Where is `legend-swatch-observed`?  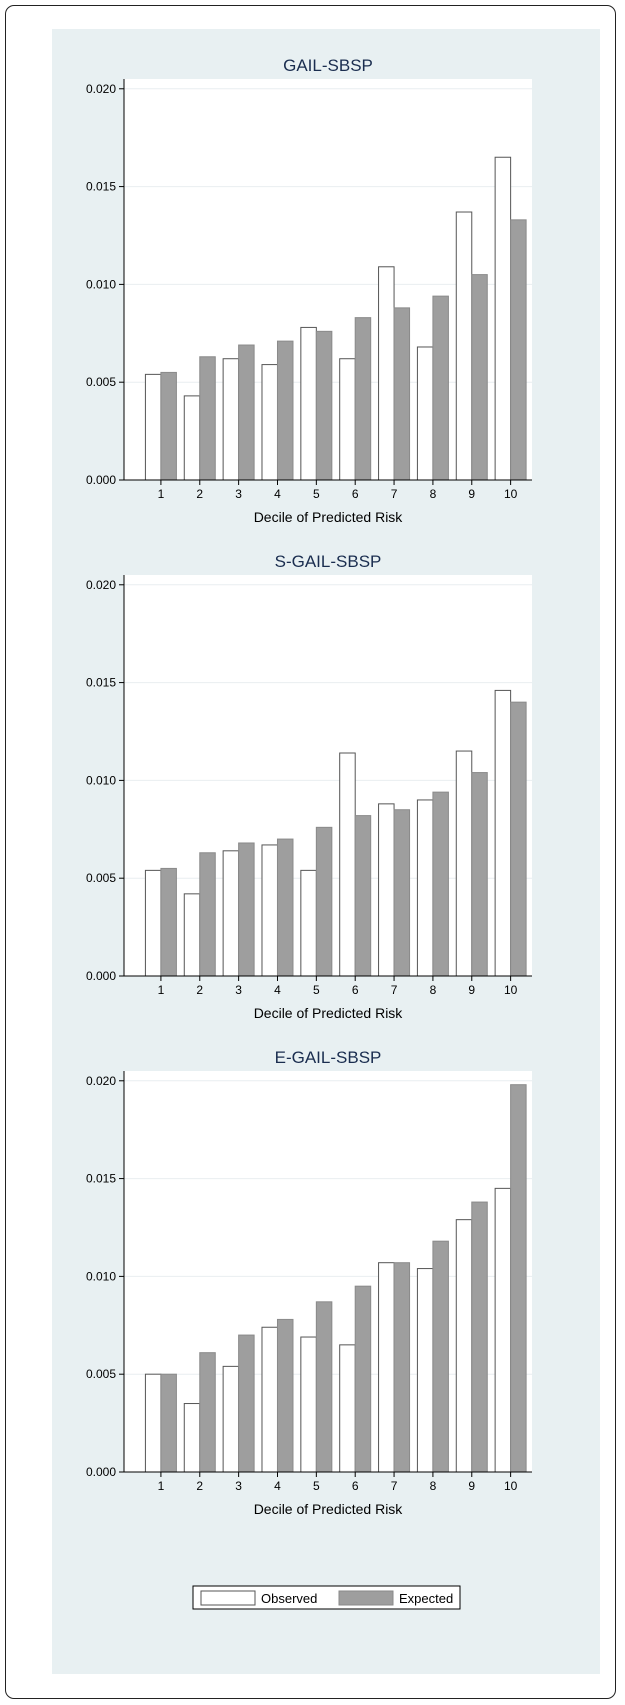 legend-swatch-observed is located at coordinates (228, 1598).